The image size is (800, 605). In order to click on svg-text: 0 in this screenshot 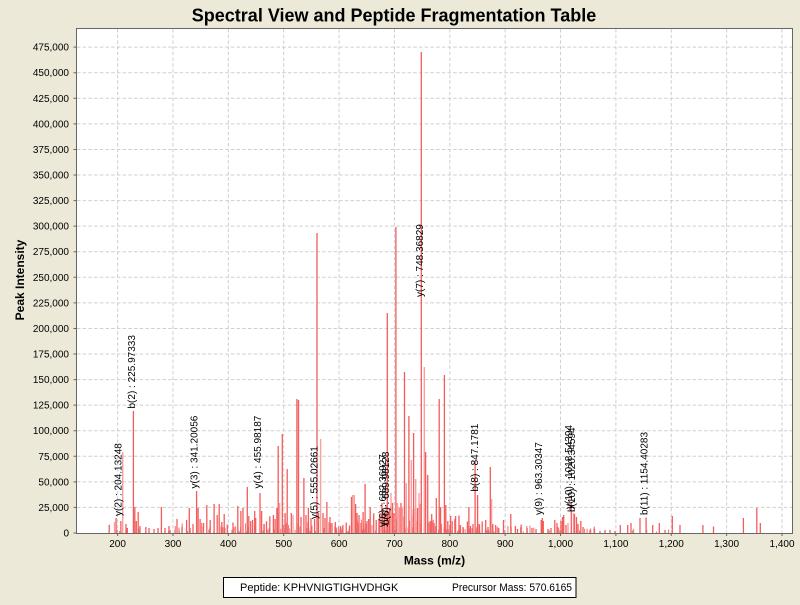, I will do `click(66, 534)`.